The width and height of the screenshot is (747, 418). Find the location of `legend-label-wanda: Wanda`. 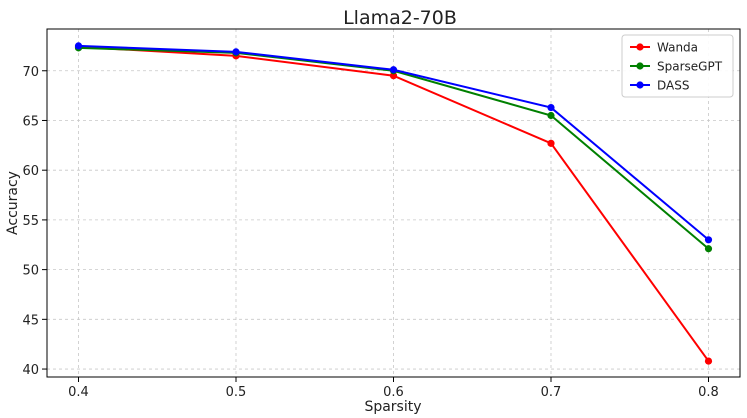

legend-label-wanda: Wanda is located at coordinates (677, 48).